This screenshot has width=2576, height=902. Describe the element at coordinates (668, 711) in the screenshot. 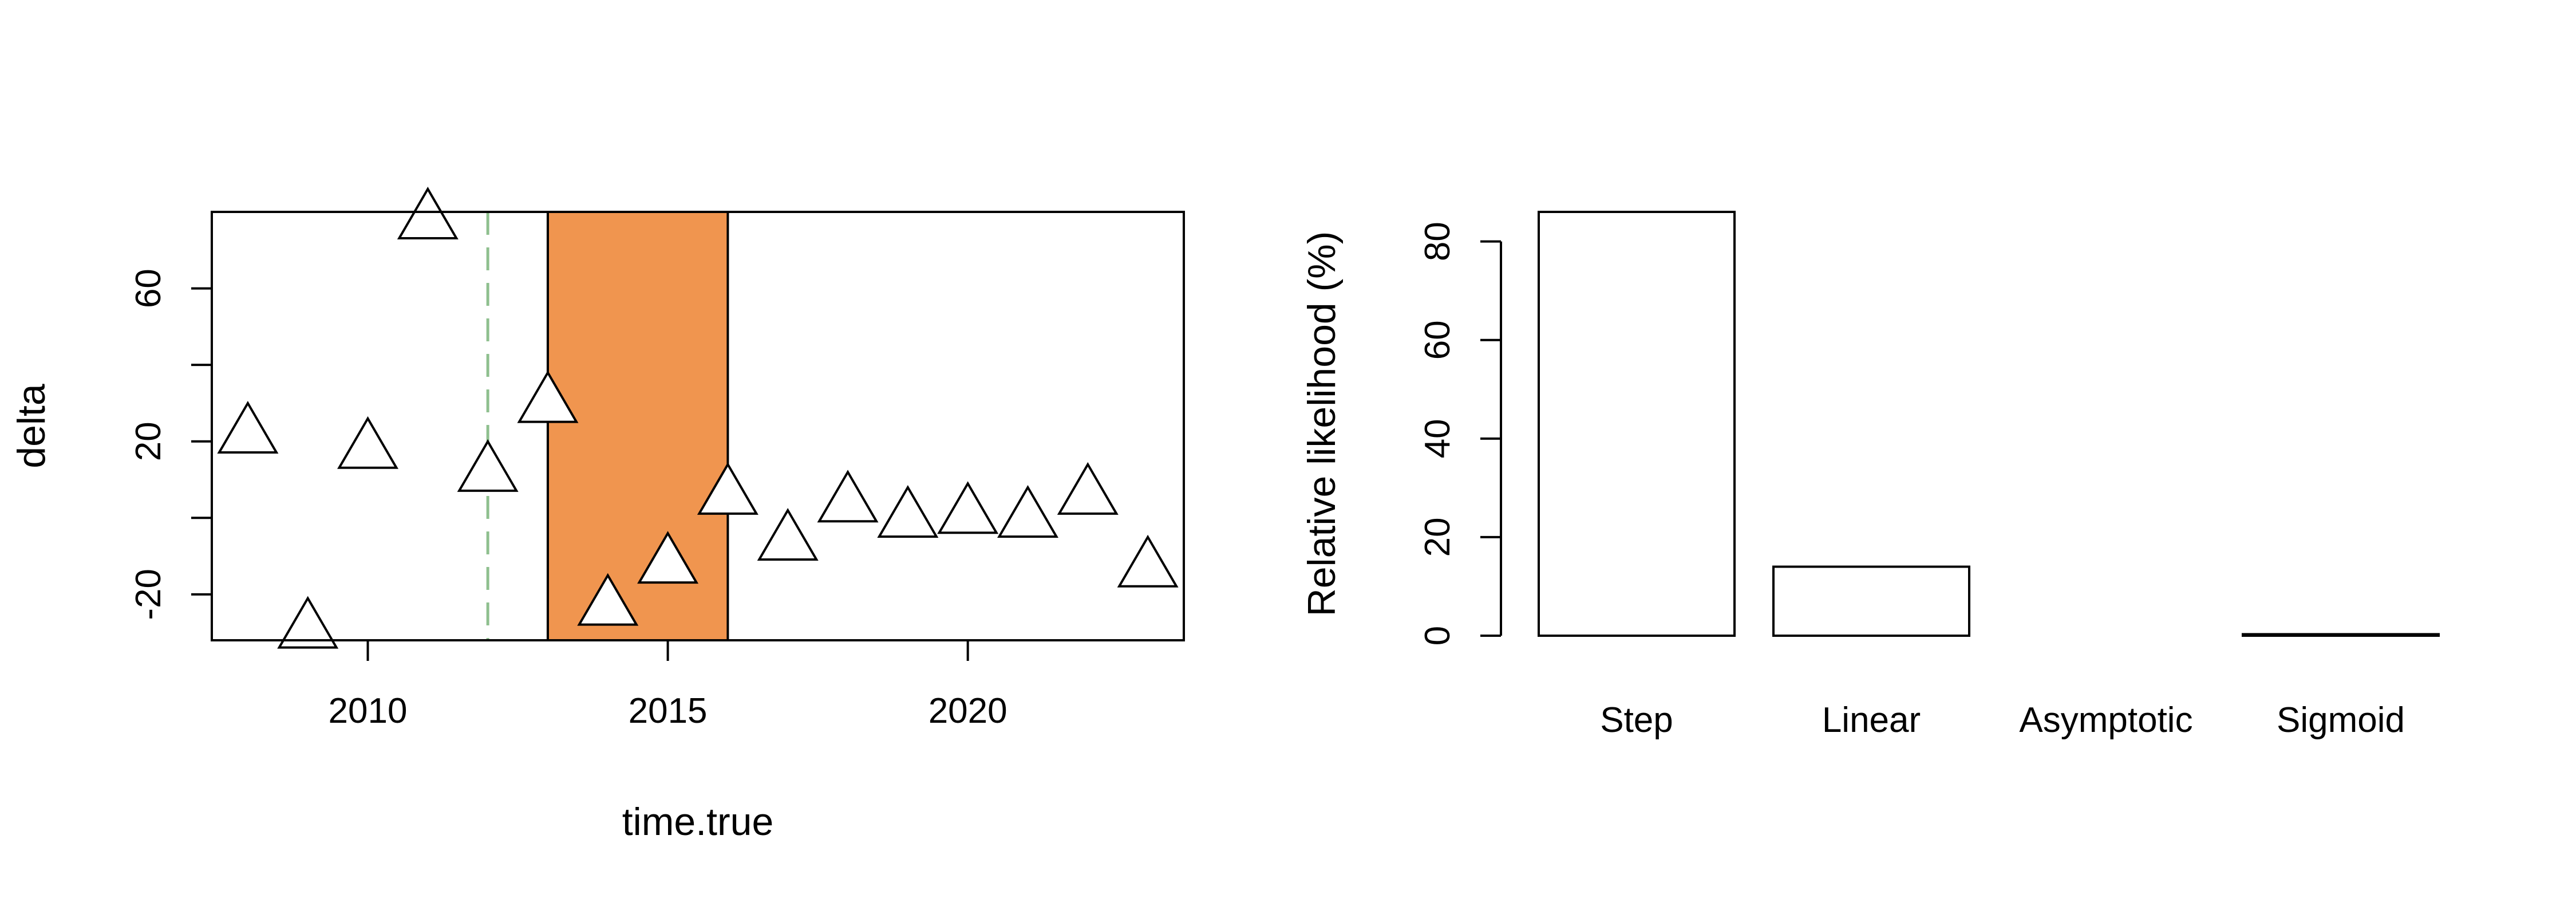

I see `x-tick-label-1: 2015` at that location.